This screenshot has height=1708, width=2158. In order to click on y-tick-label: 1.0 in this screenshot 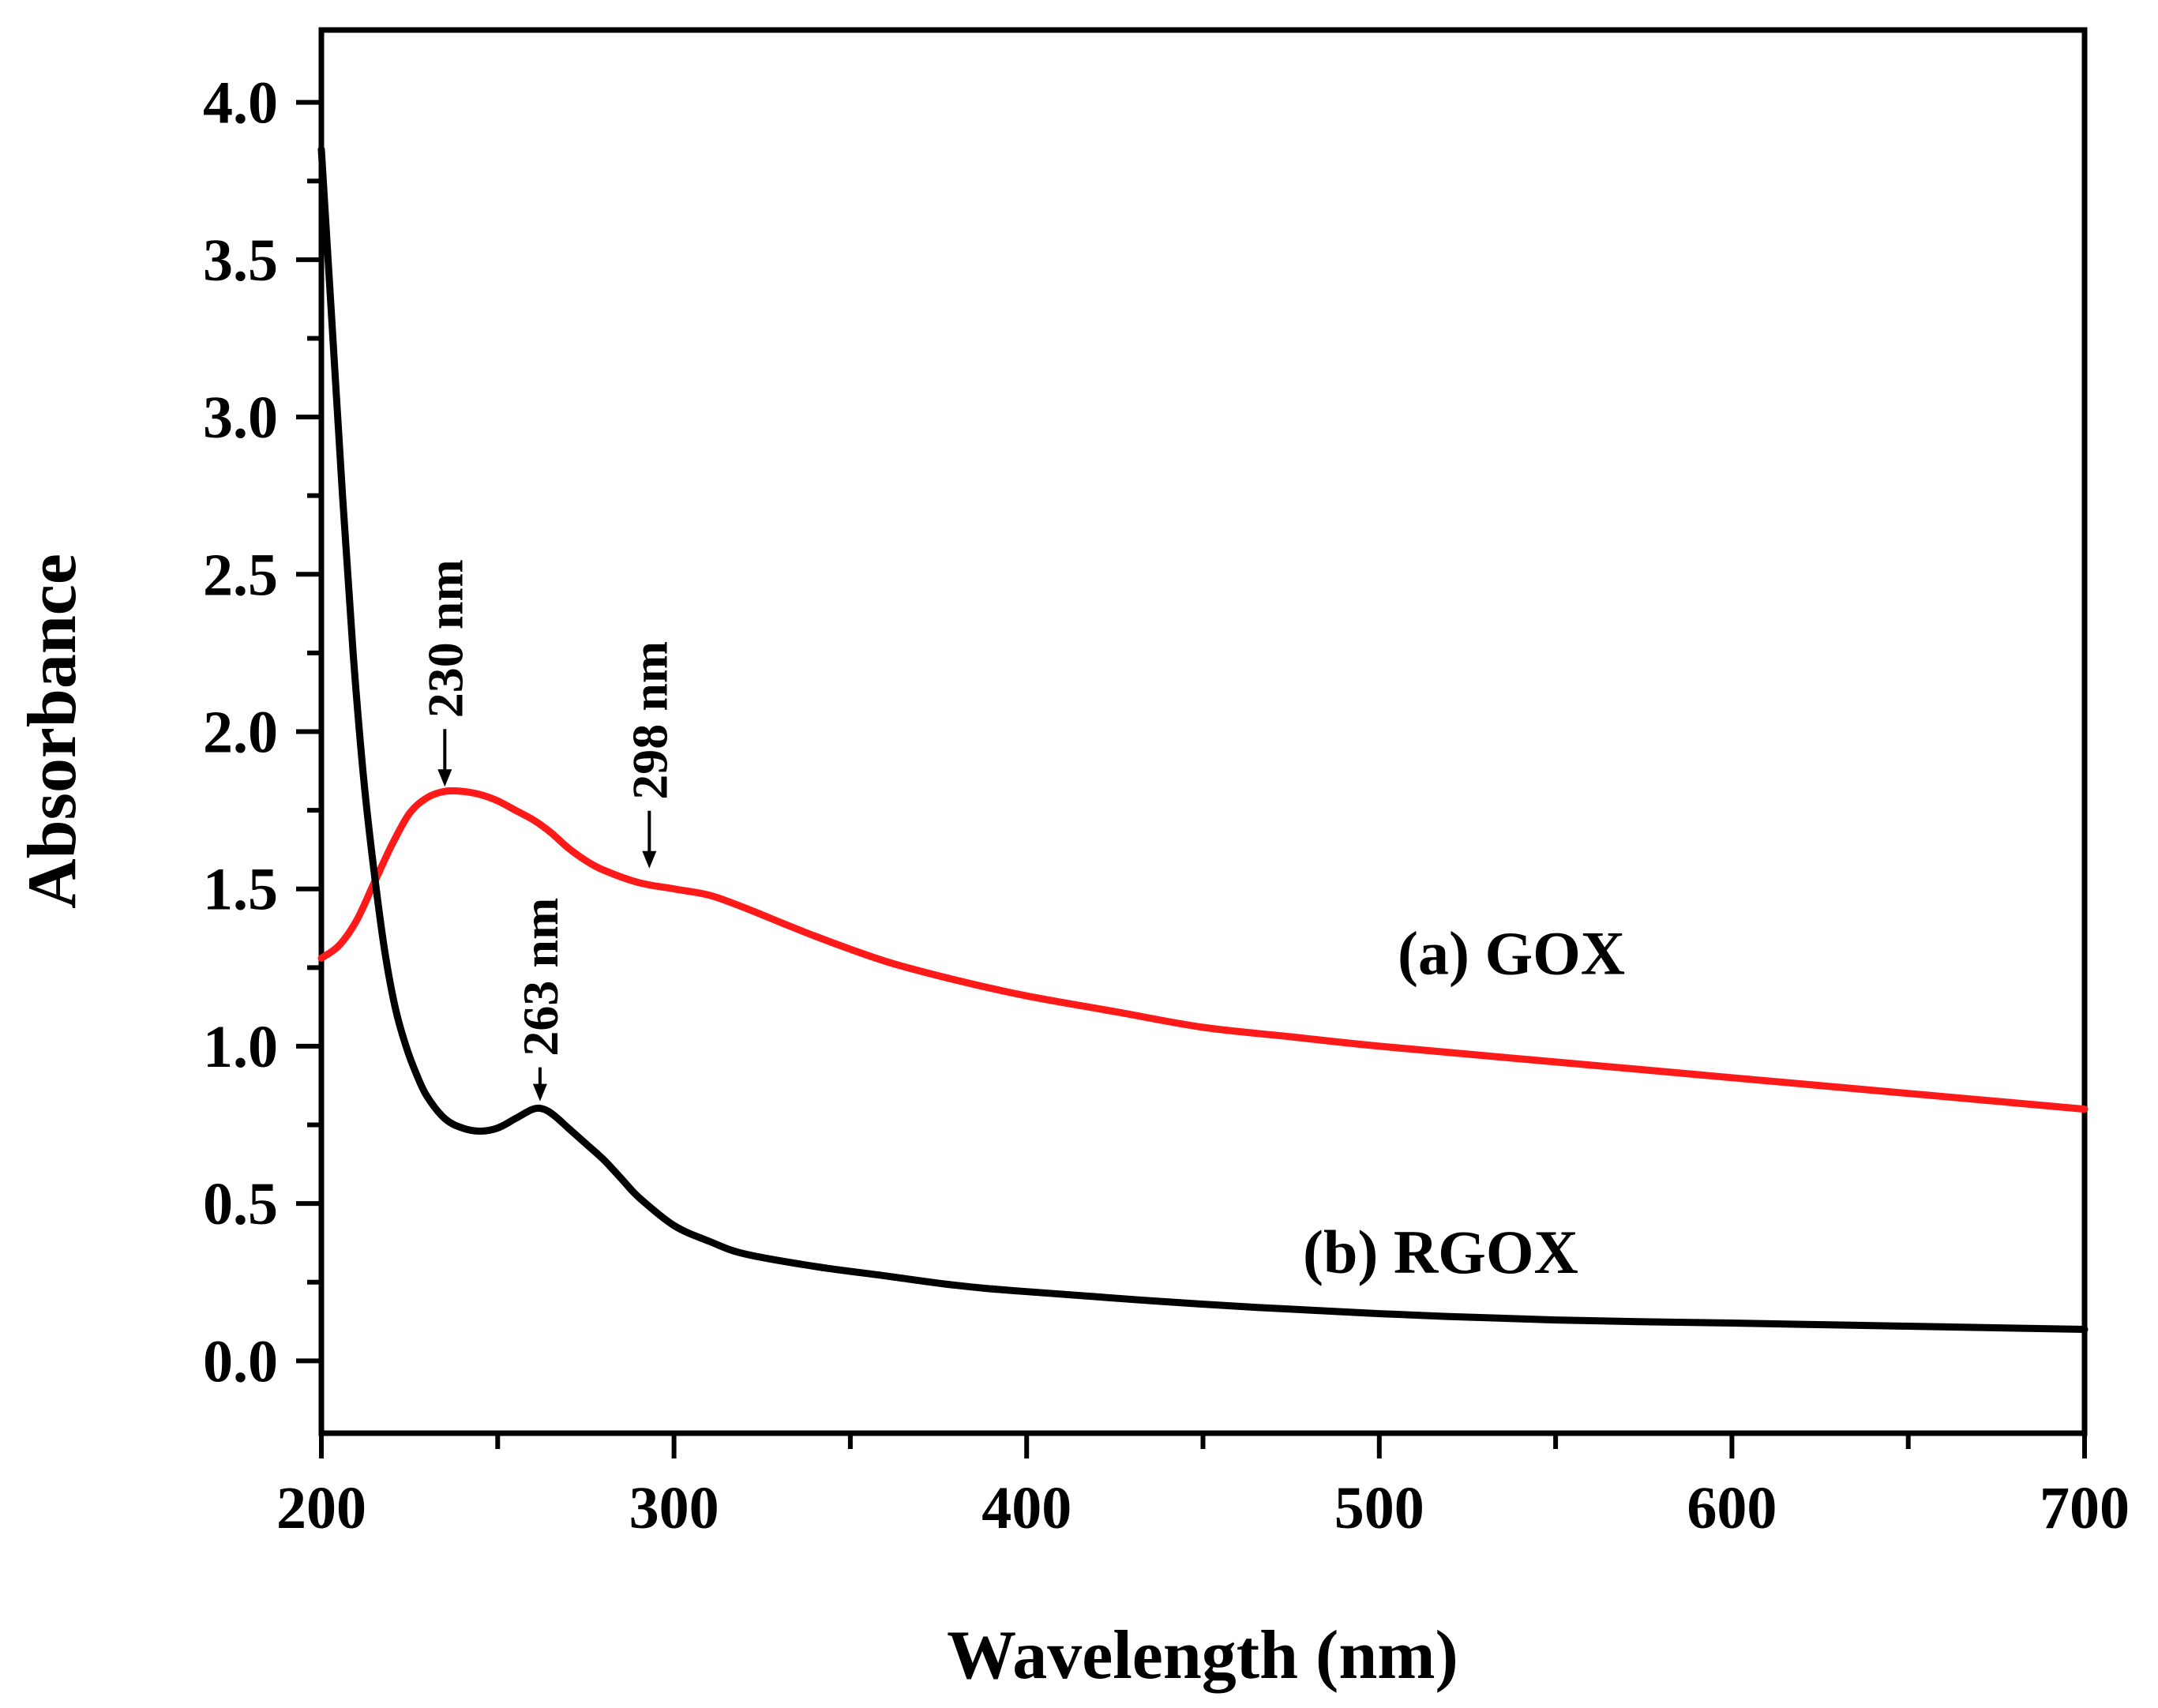, I will do `click(241, 1047)`.